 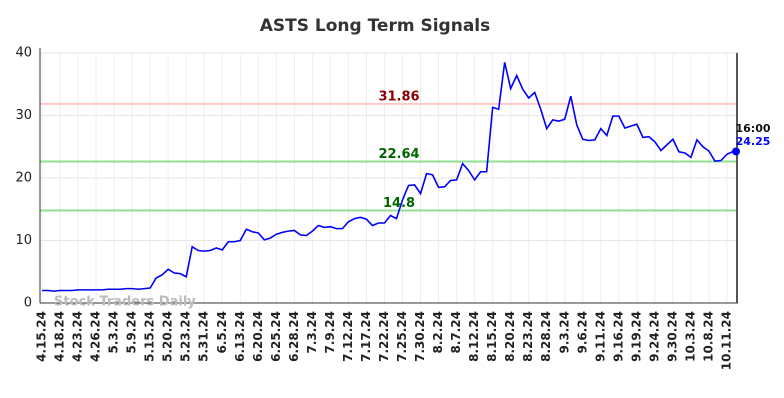 What do you see at coordinates (132, 332) in the screenshot?
I see `x-tick-label: 5.9.24` at bounding box center [132, 332].